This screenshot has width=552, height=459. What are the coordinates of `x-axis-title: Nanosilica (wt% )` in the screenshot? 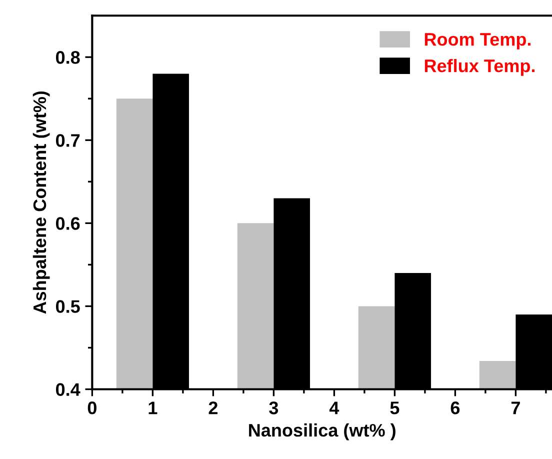 It's located at (322, 431).